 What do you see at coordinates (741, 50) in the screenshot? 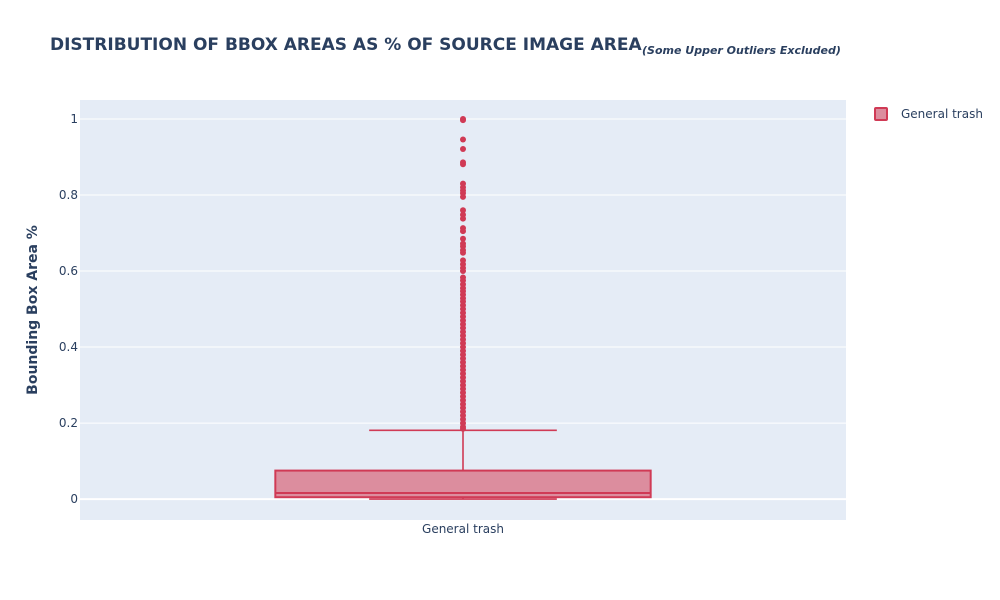
I see `chart-subtitle: (Some Upper Outliers Excluded)` at bounding box center [741, 50].